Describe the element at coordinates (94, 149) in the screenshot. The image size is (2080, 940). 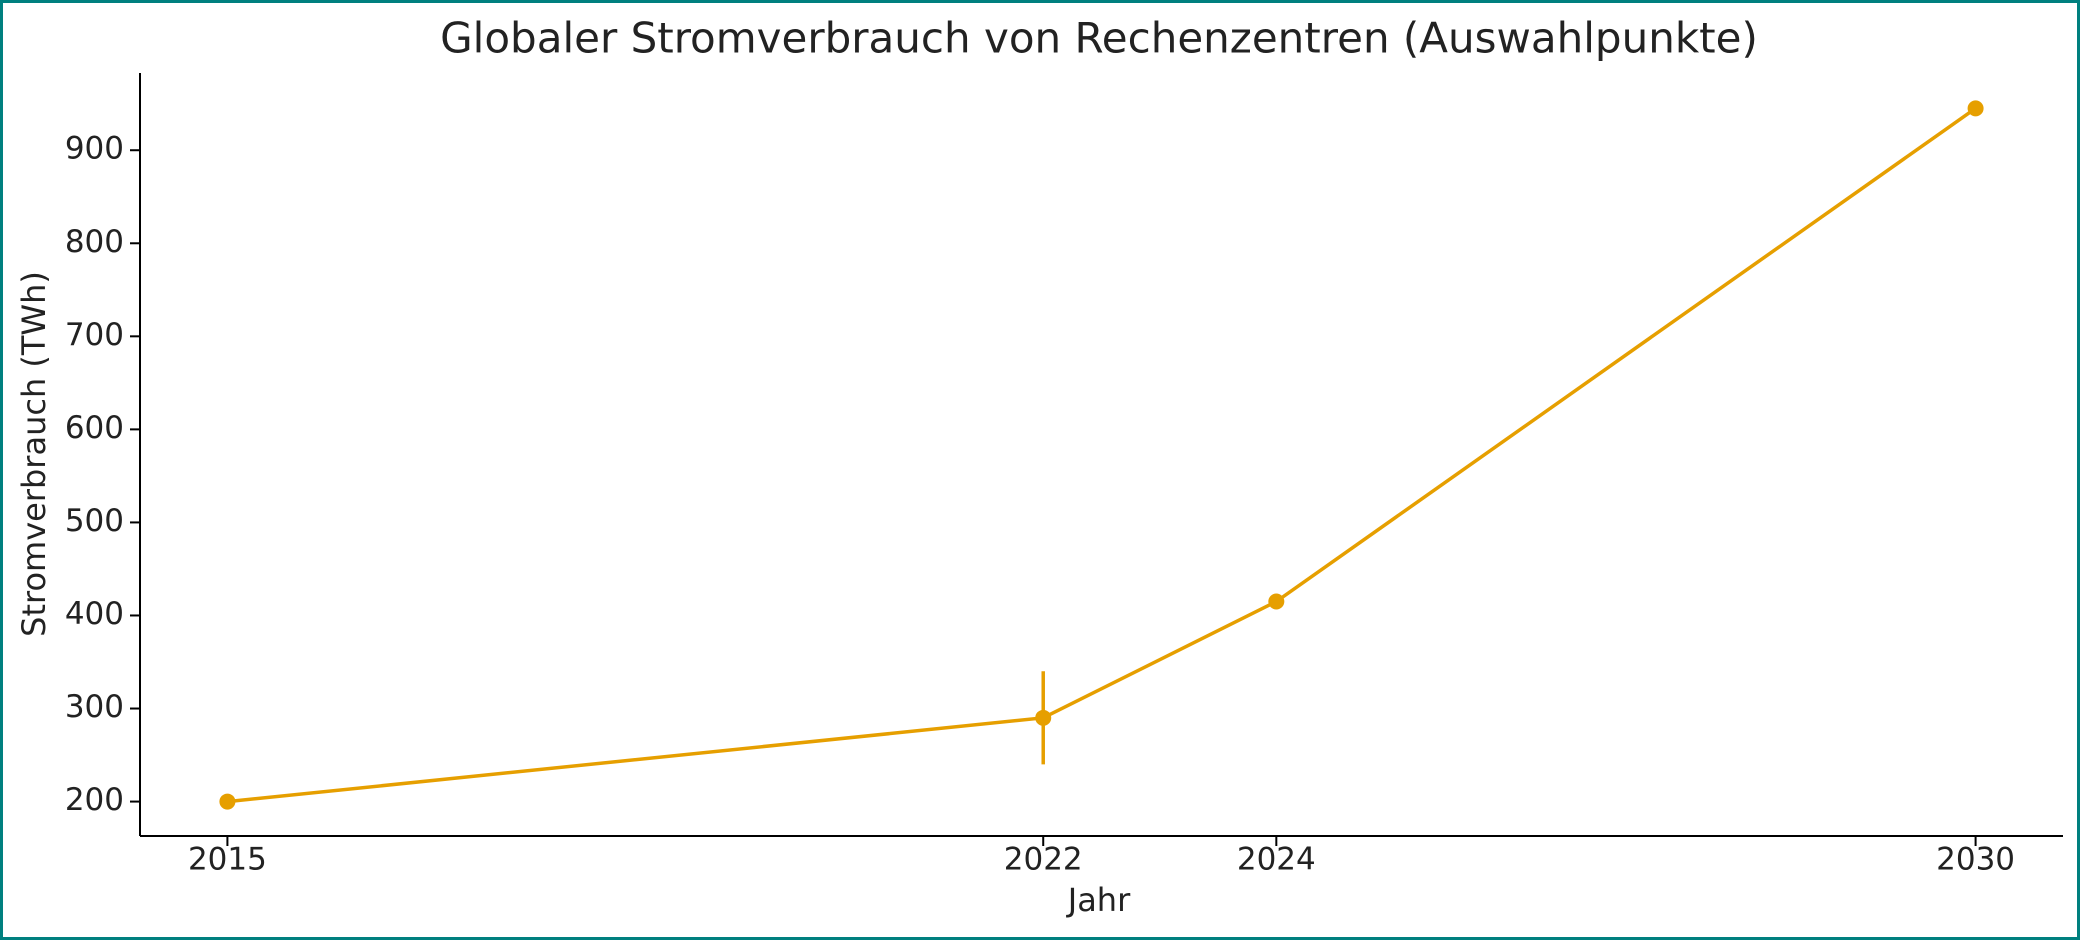
I see `y-tick-label: 900` at that location.